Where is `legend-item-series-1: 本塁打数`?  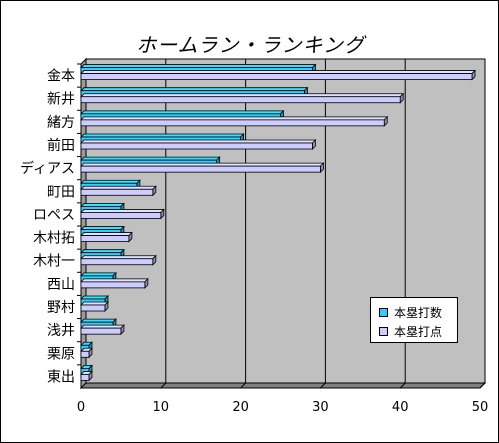
legend-item-series-1: 本塁打数 is located at coordinates (410, 312).